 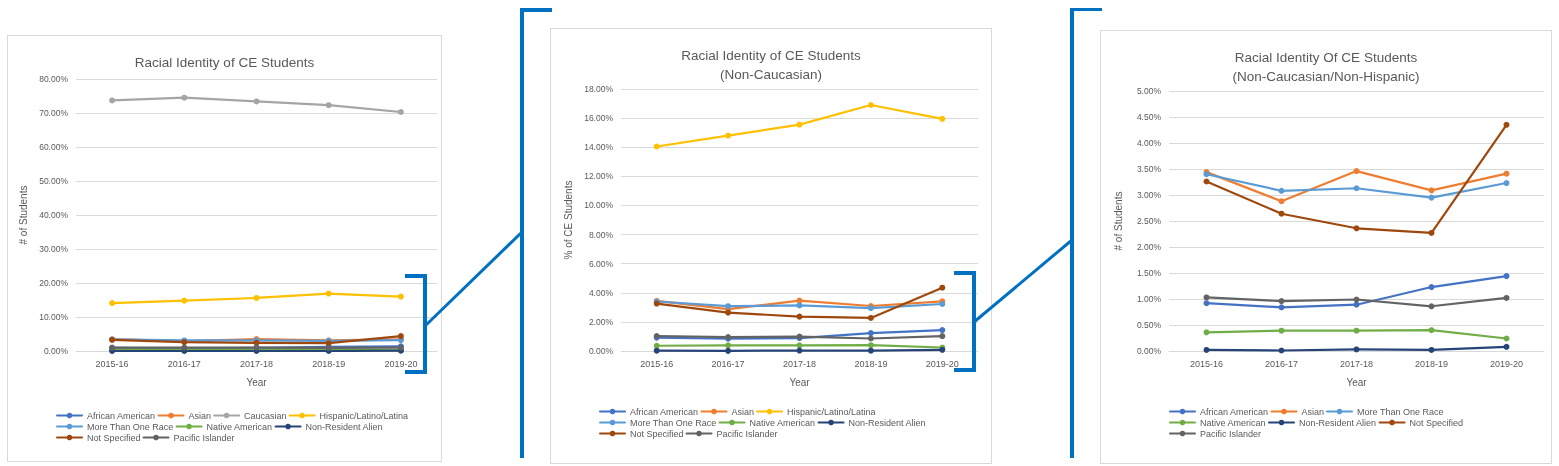 I want to click on y-tick-label: 1.00%, so click(x=1149, y=299).